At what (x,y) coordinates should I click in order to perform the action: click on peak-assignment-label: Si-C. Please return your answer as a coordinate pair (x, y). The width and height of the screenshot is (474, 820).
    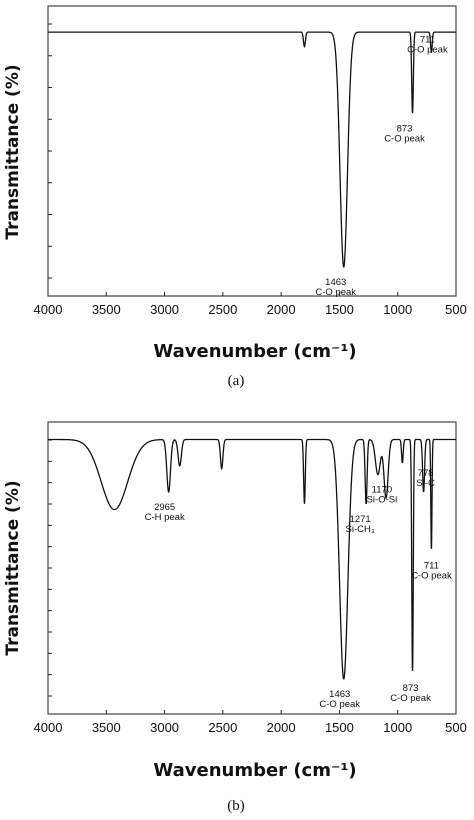
    Looking at the image, I should click on (425, 483).